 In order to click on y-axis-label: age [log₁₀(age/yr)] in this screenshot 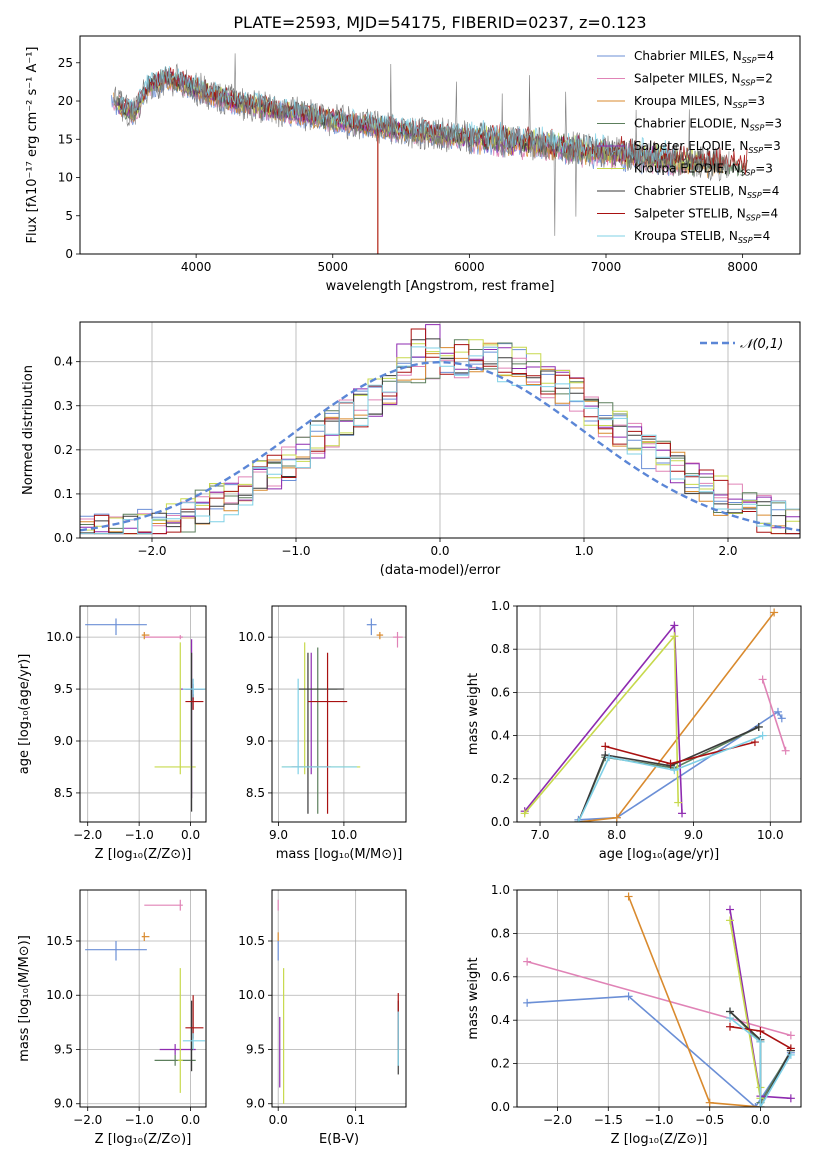, I will do `click(24, 714)`.